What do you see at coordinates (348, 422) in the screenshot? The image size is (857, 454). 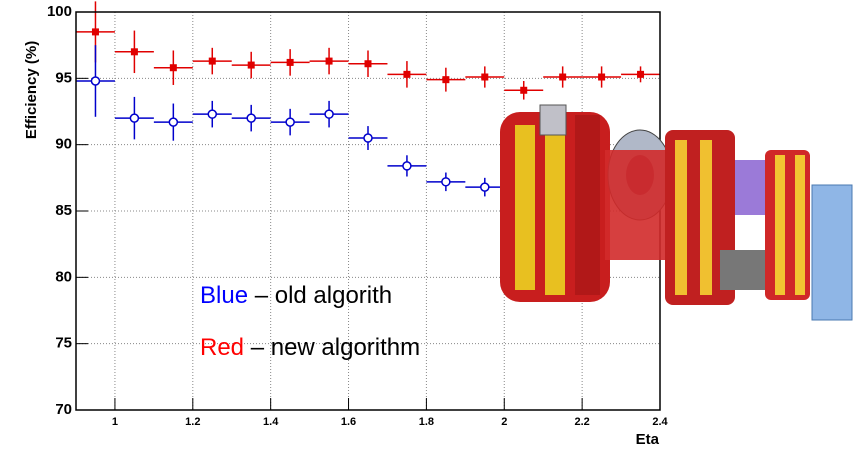 I see `x-tick-label: 1.6` at bounding box center [348, 422].